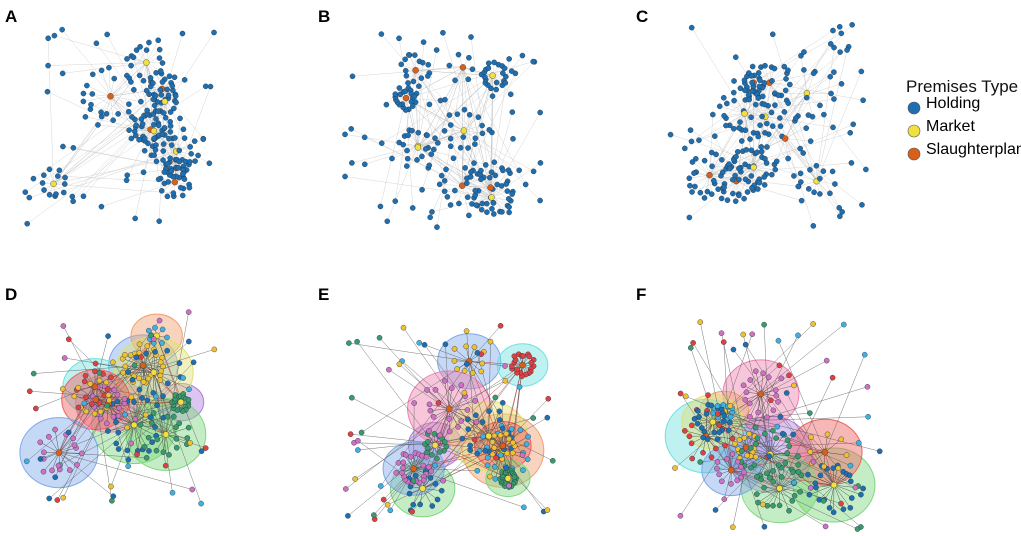  I want to click on legend-label: Market, so click(950, 126).